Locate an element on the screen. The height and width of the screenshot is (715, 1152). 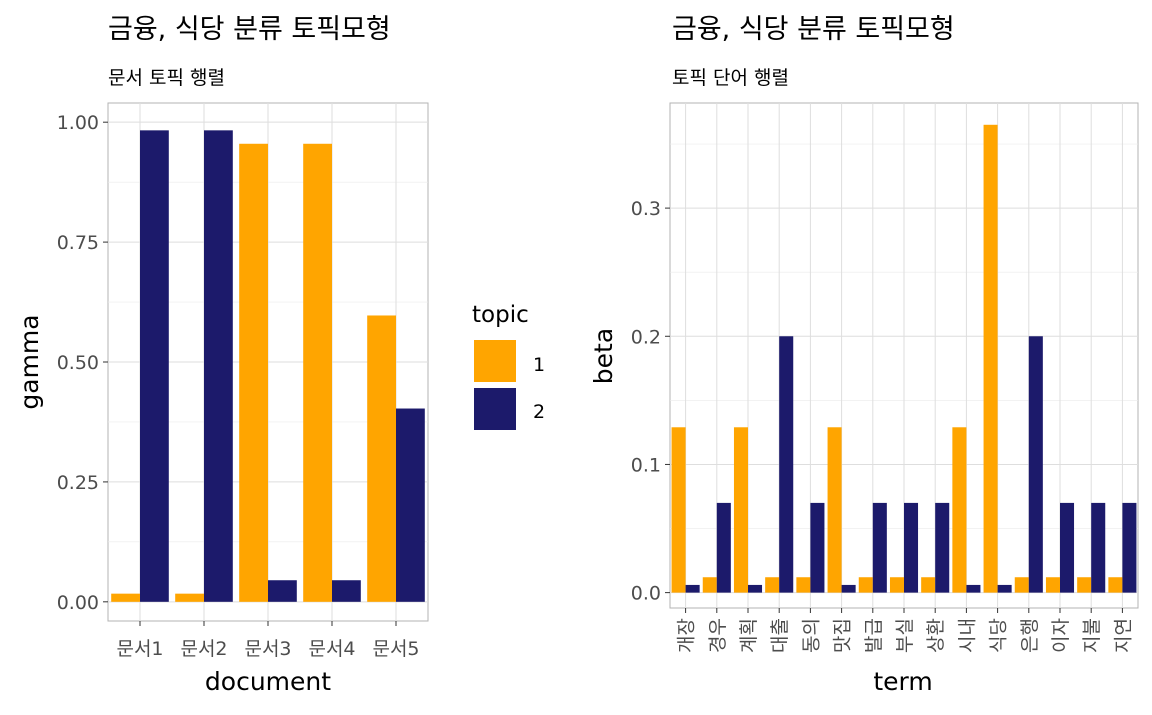
x-tick-label: 지불 is located at coordinates (1092, 635).